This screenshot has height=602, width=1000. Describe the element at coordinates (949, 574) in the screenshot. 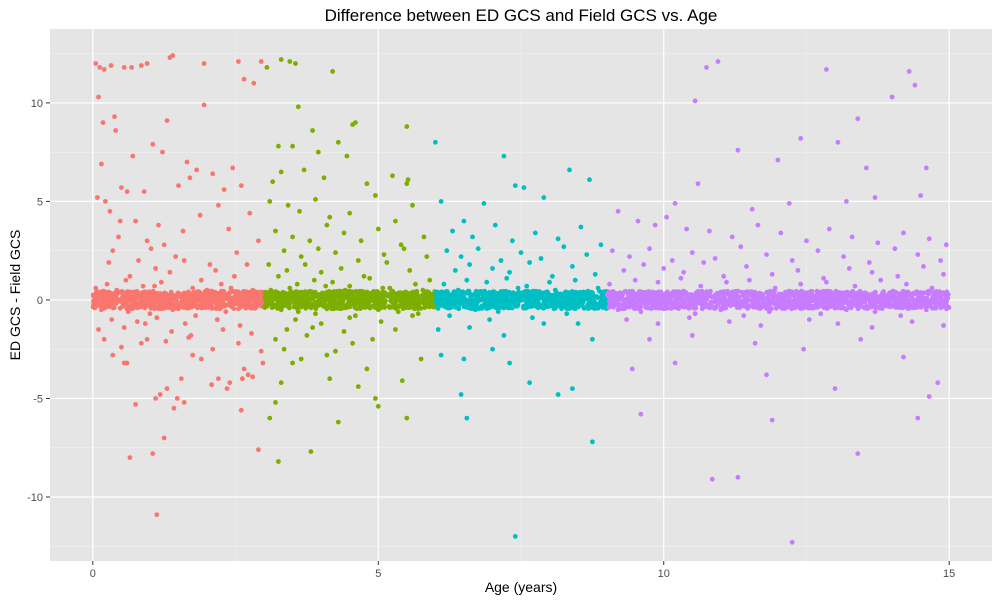

I see `x-tick-label: 15` at that location.